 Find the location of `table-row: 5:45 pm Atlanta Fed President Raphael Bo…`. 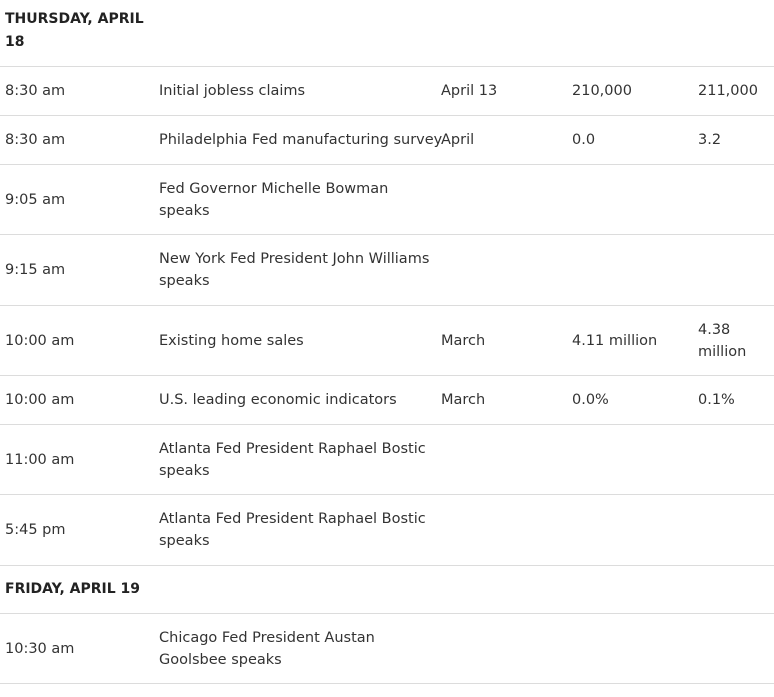

table-row: 5:45 pm Atlanta Fed President Raphael Bo… is located at coordinates (387, 530).